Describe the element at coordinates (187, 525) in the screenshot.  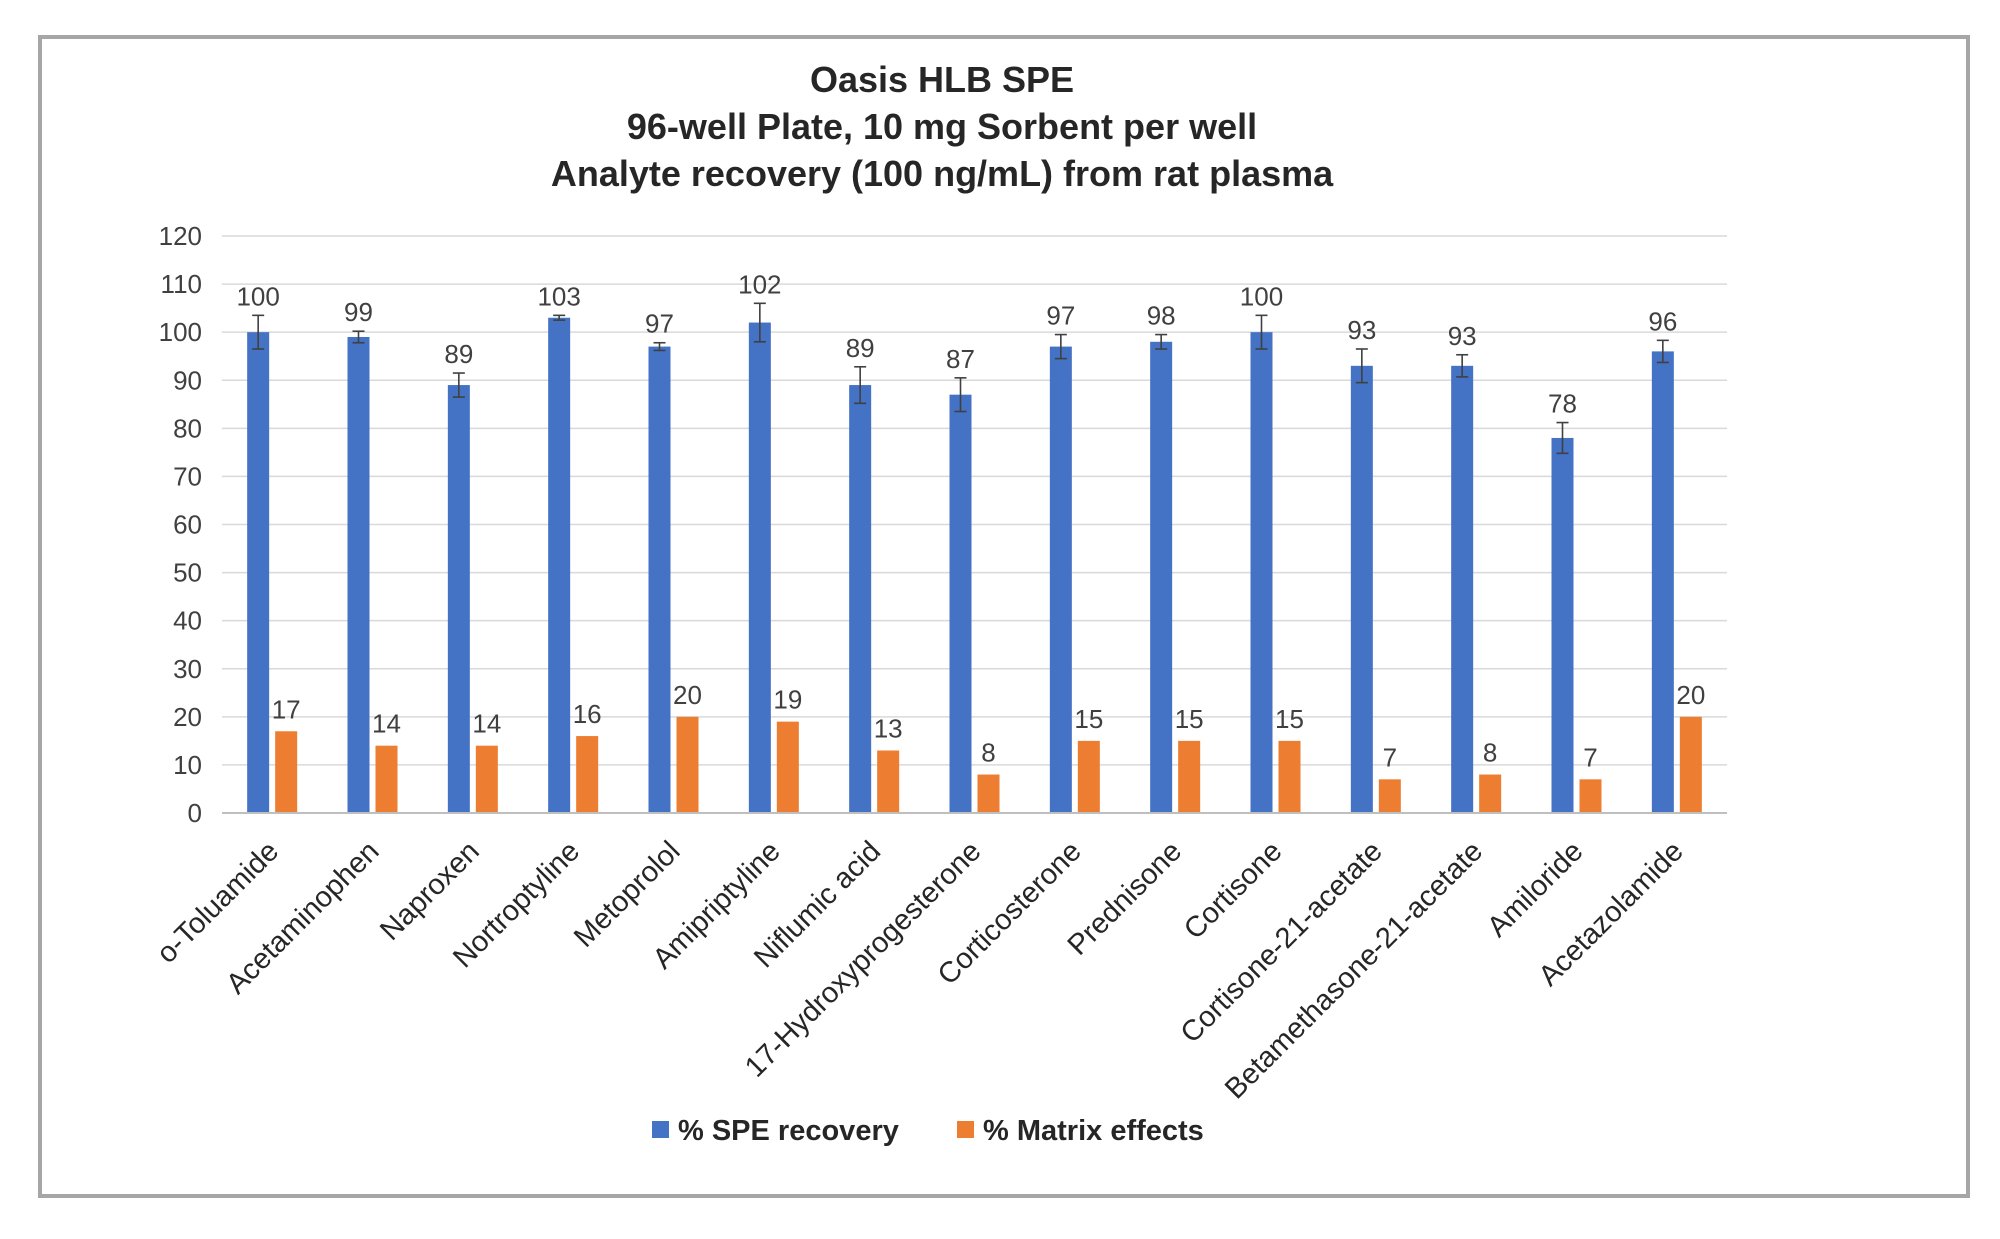
I see `y-tick-label: 60` at that location.